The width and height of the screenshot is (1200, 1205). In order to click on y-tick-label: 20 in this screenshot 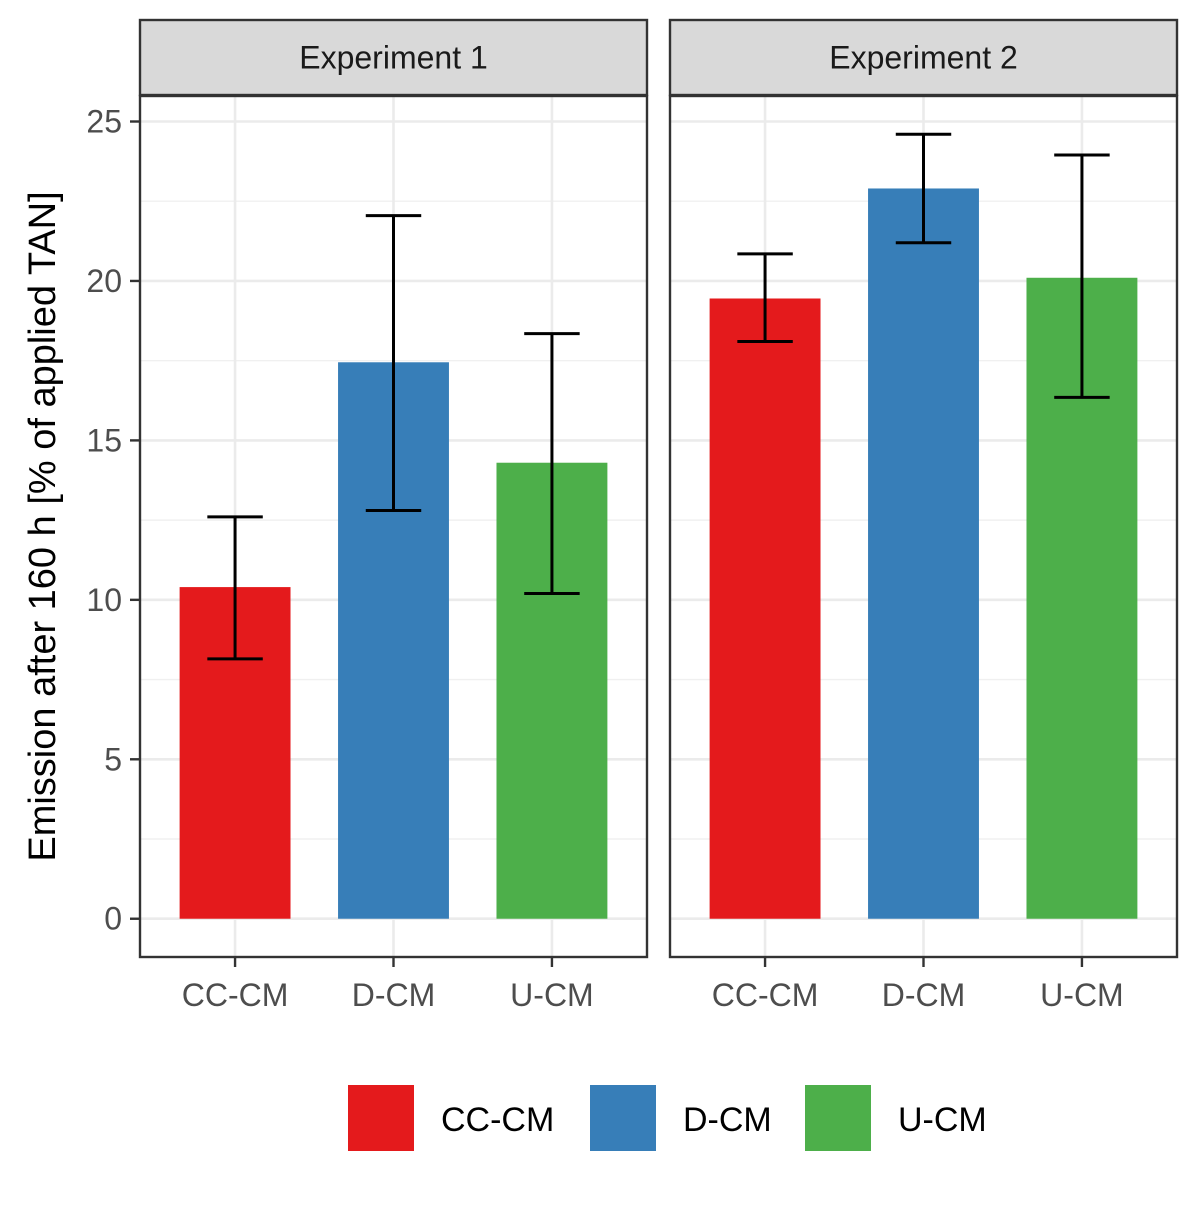, I will do `click(104, 281)`.